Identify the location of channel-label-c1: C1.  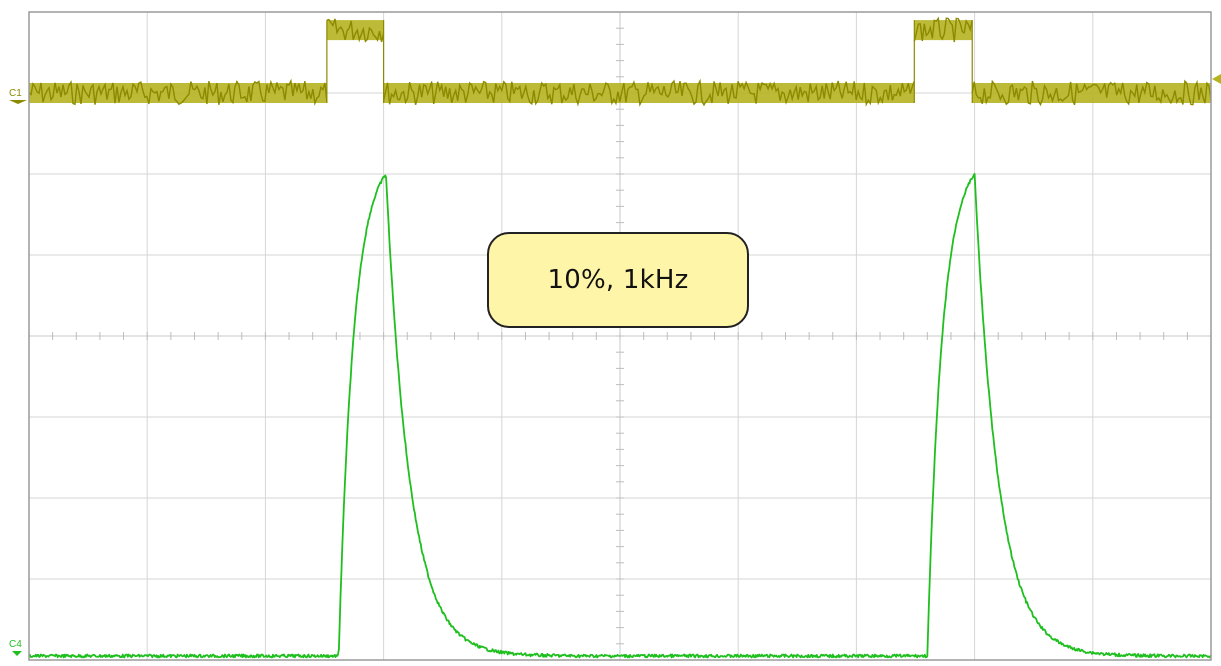
(15, 93).